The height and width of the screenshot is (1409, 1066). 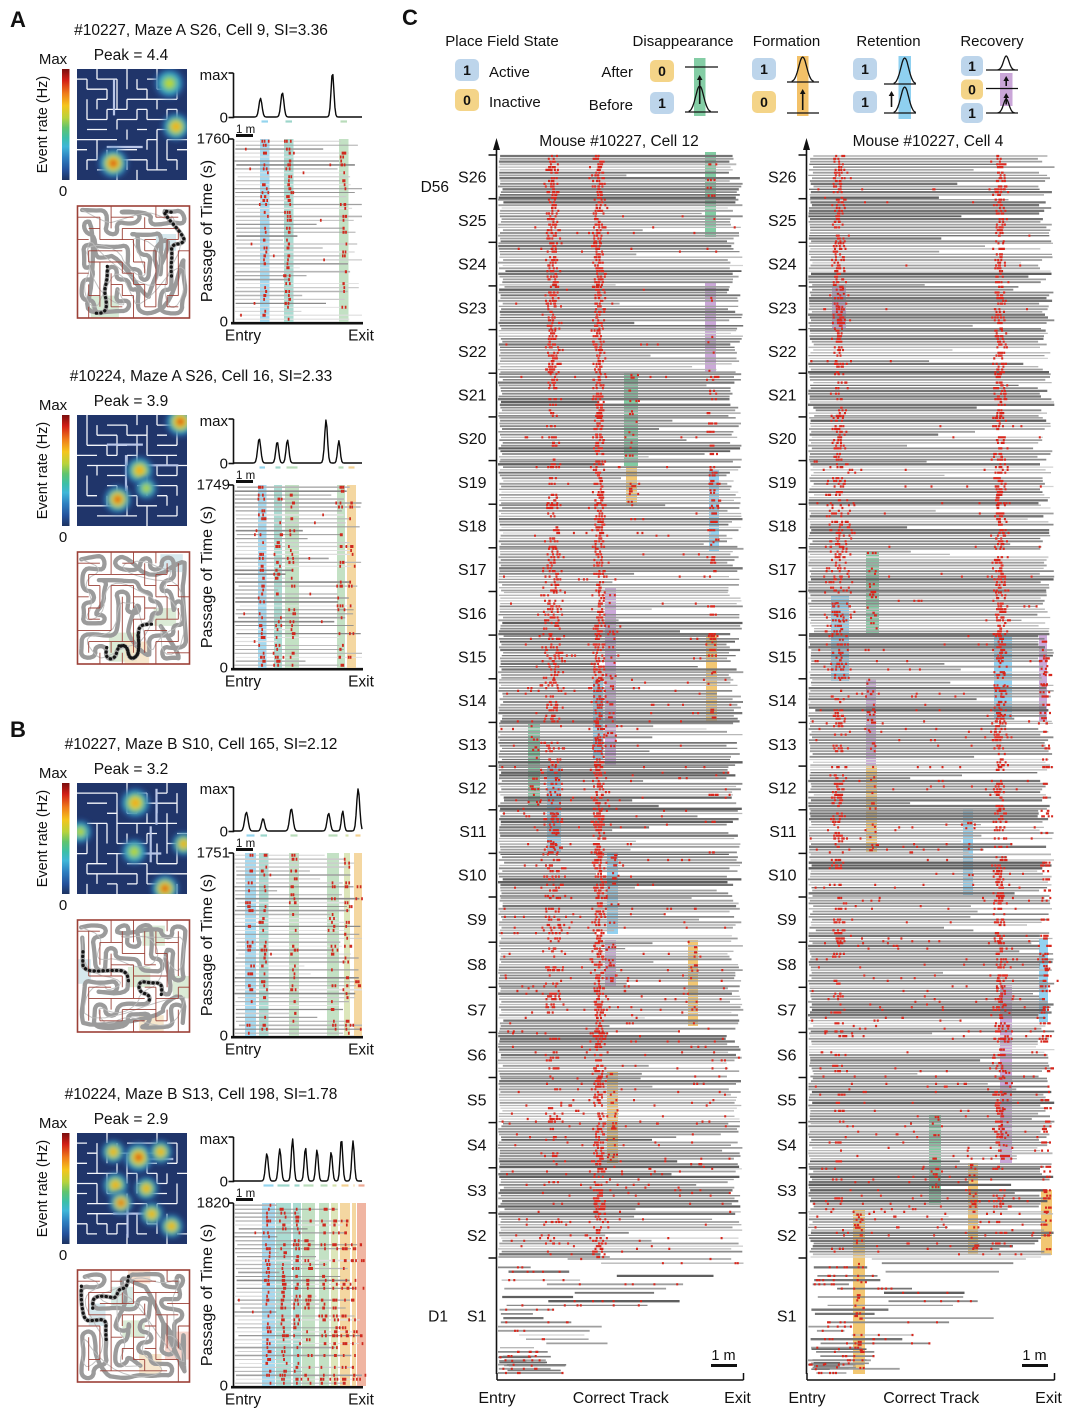 I want to click on svg-text:#10224, Maze A S26, Cell 16, S: #10224, Maze A S26, Cell 16, SI=2.33, so click(x=201, y=376).